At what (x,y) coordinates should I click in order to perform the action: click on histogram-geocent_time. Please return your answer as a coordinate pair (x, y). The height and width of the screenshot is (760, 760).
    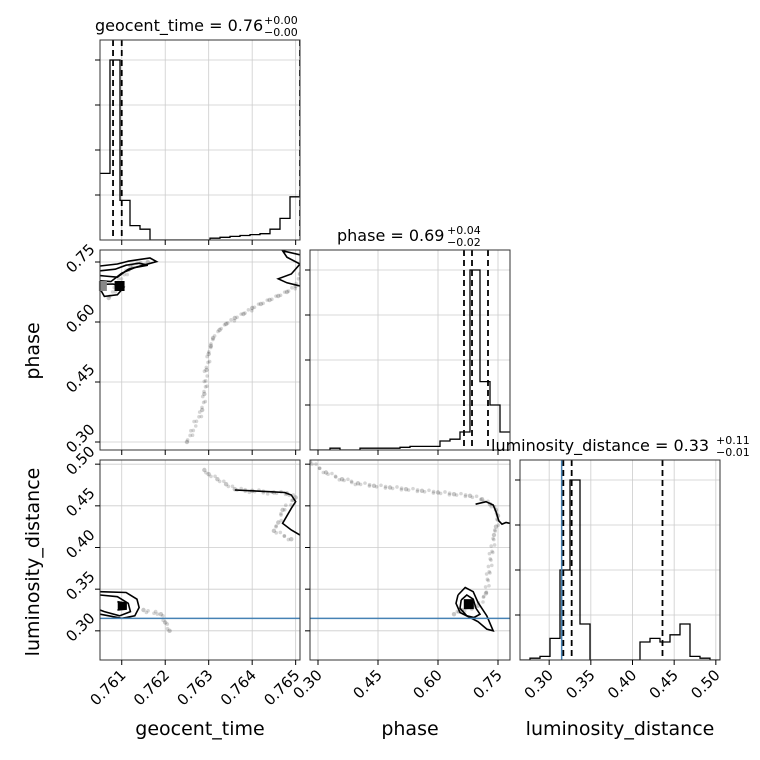
    Looking at the image, I should click on (200, 140).